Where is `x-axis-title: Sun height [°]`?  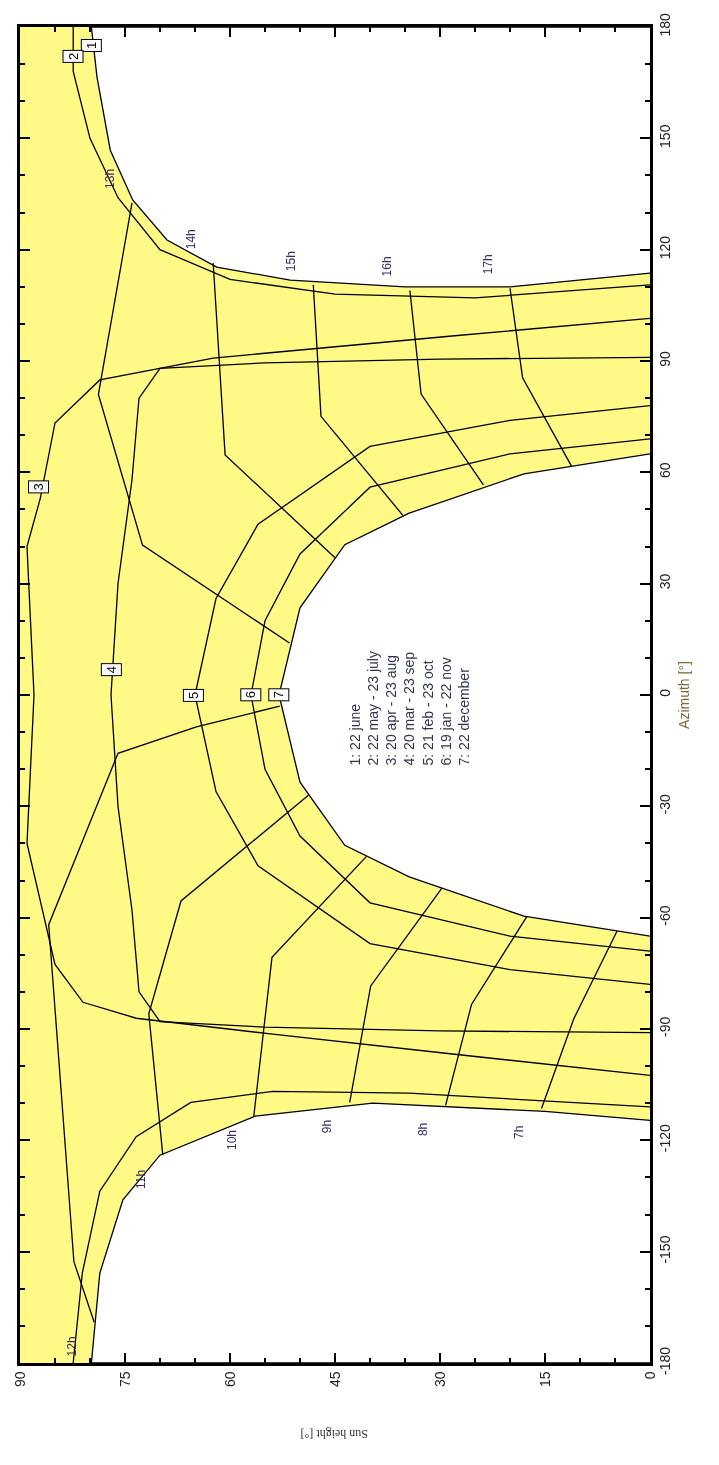
x-axis-title: Sun height [°] is located at coordinates (334, 1434).